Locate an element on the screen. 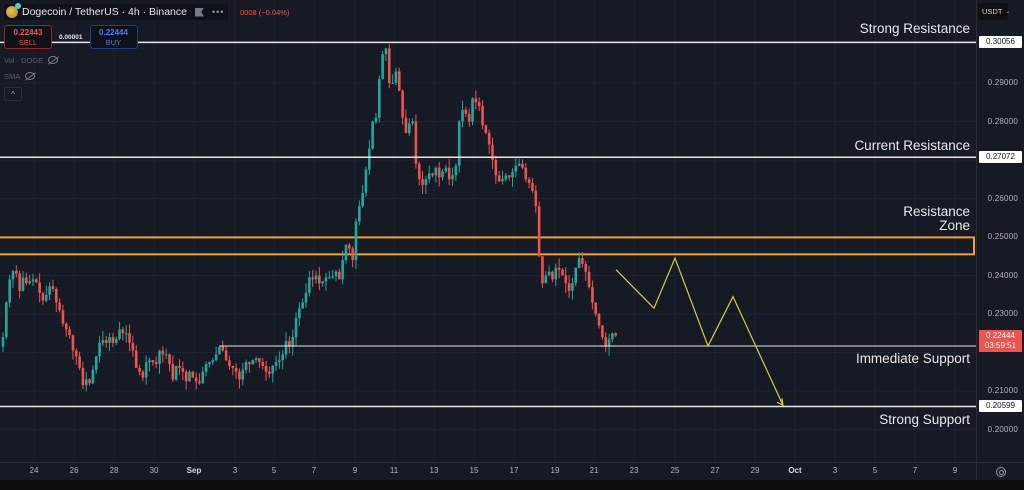 The height and width of the screenshot is (490, 1024). annotation-strong-support: Strong Support is located at coordinates (924, 419).